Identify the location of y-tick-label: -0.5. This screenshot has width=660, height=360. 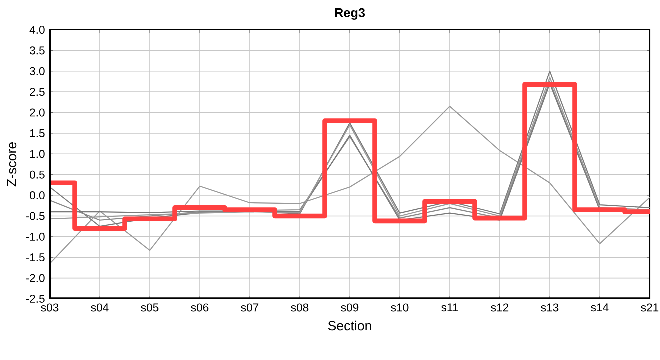
(35, 216).